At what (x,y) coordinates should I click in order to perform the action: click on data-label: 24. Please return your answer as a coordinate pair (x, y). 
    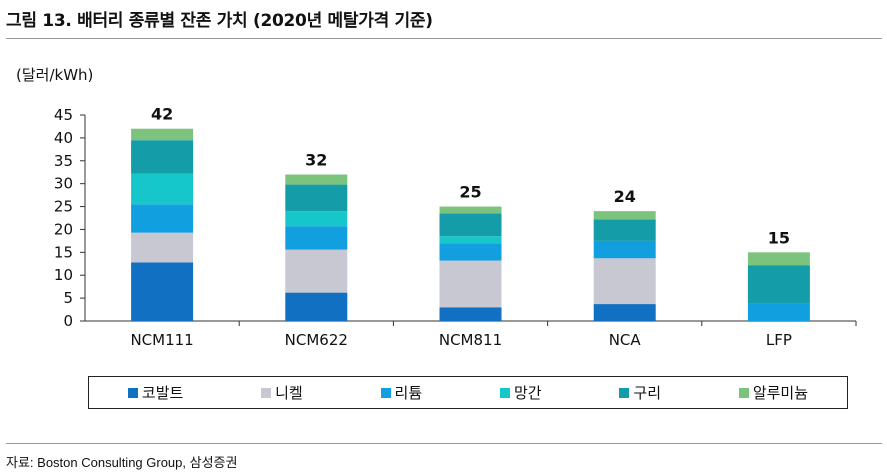
    Looking at the image, I should click on (625, 196).